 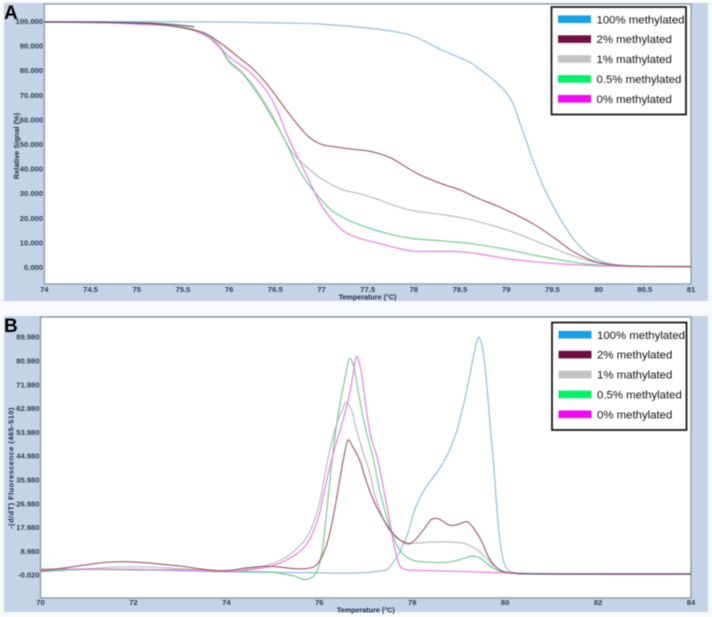 I want to click on svg-text: -(d/dT) Fluorescence (465-510), so click(x=11, y=468).